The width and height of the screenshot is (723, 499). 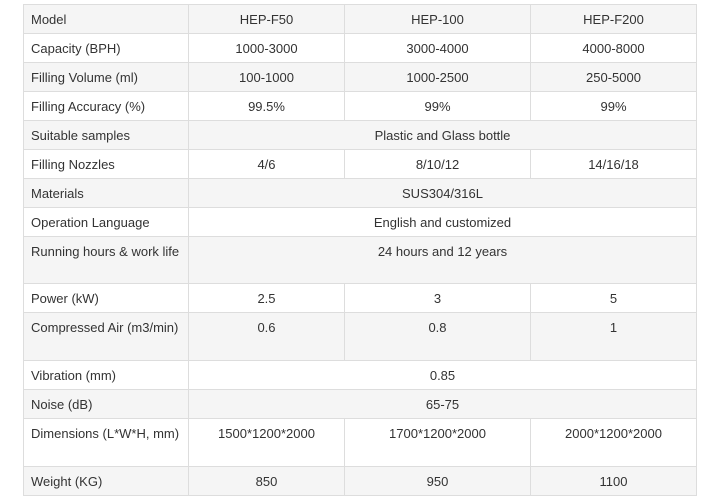 What do you see at coordinates (442, 222) in the screenshot?
I see `table-cell: English and customized` at bounding box center [442, 222].